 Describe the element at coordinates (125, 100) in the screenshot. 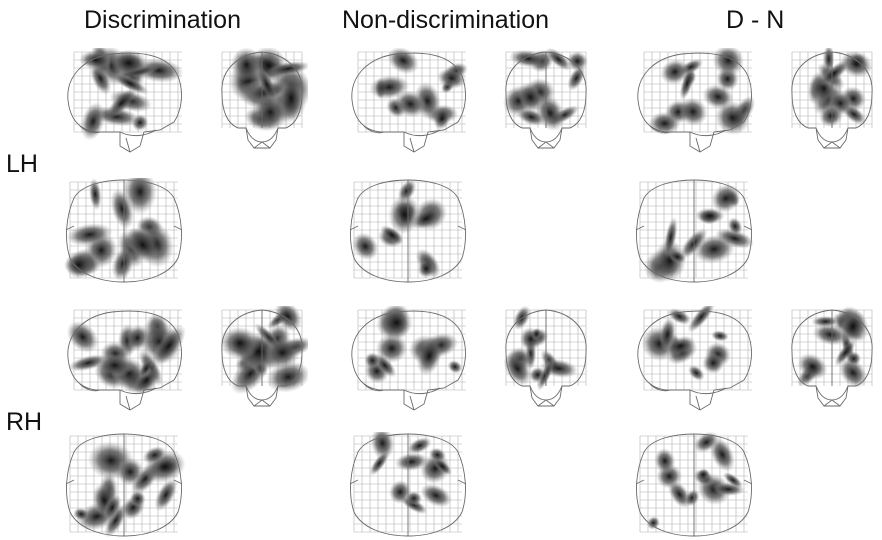

I see `glass-brain-lh-discrimination-sagittal` at that location.